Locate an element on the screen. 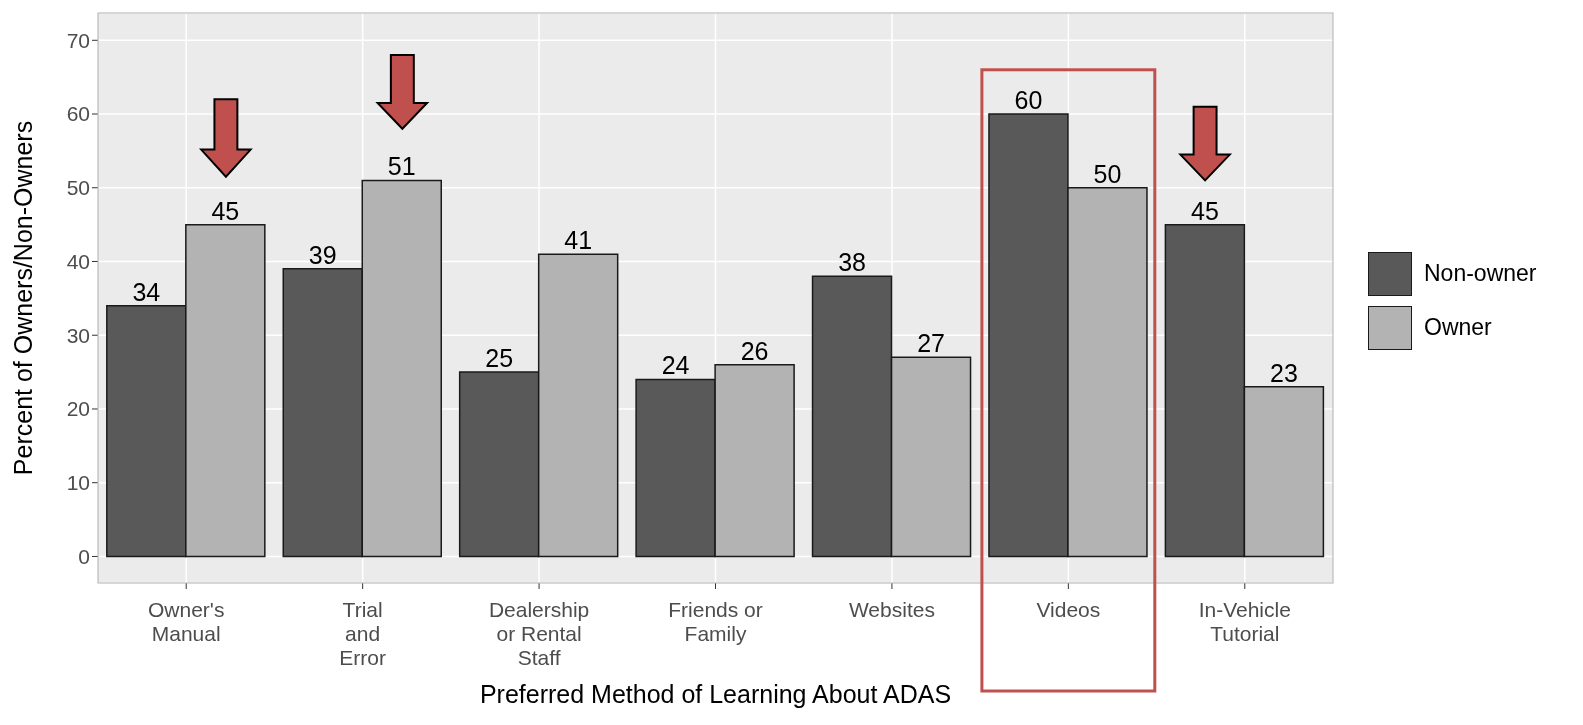 This screenshot has width=1583, height=725. data-label: 38 is located at coordinates (852, 262).